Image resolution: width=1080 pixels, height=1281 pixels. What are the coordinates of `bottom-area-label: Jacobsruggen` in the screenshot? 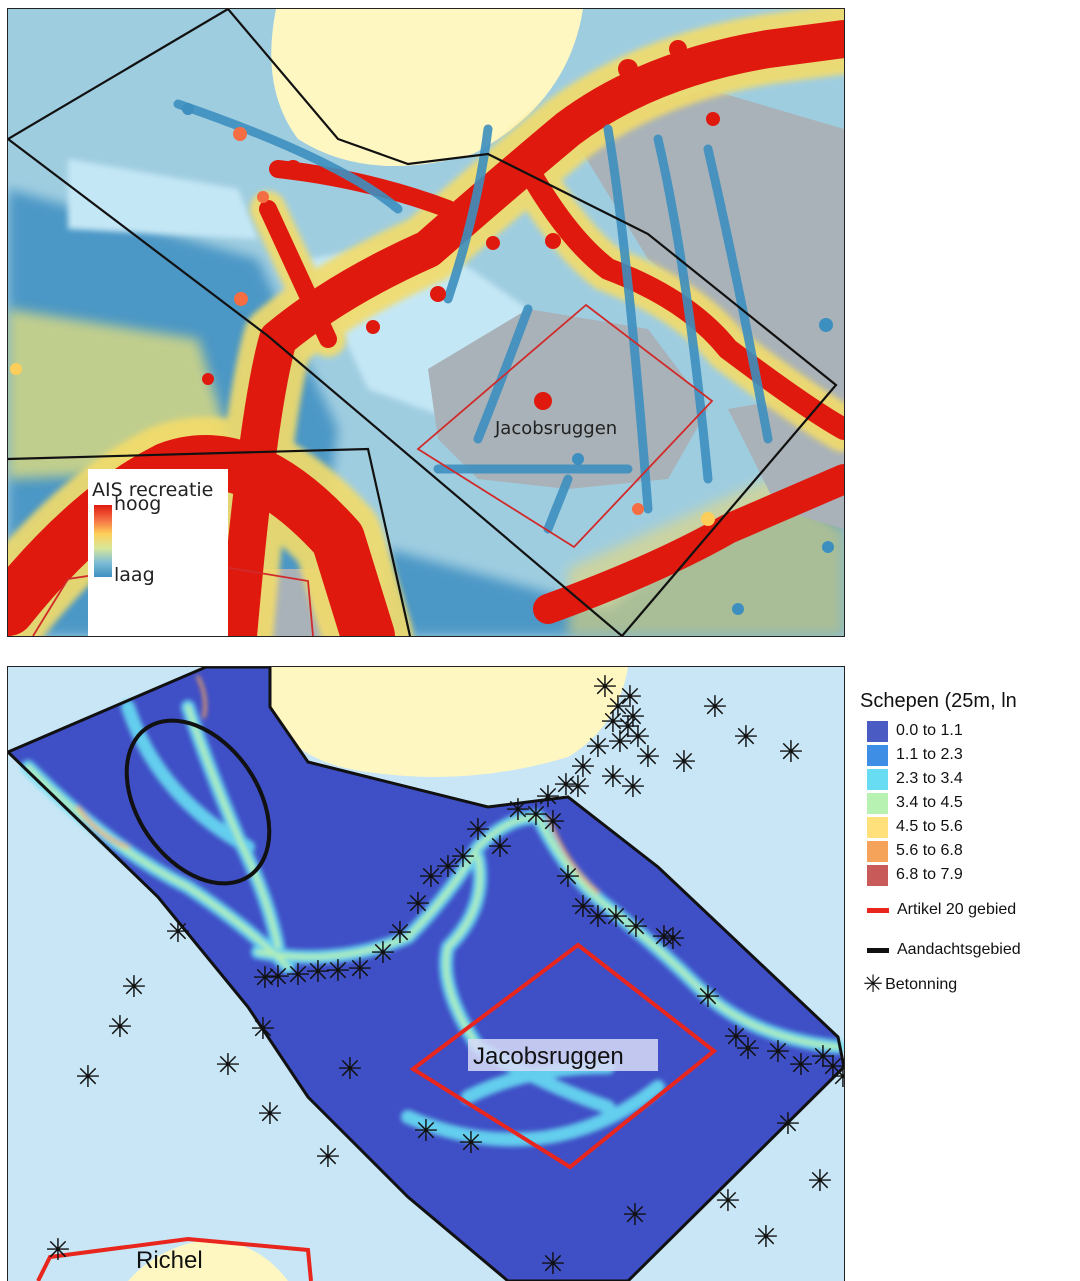 It's located at (548, 1056).